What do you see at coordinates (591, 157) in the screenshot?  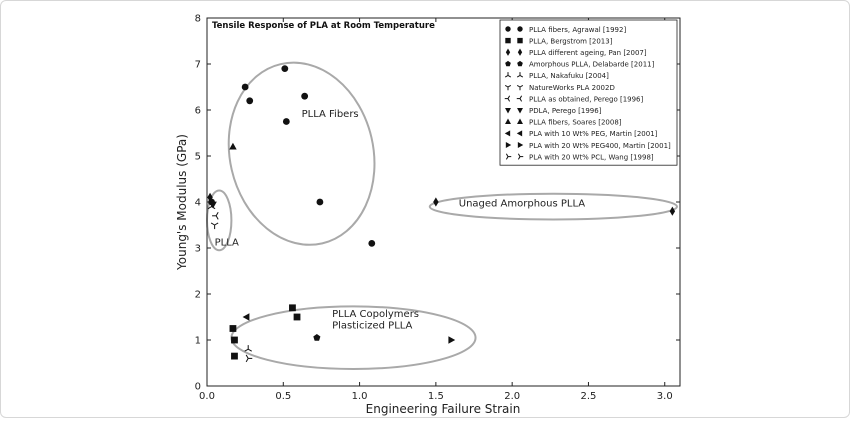 I see `legend-label: PLA with 20 Wt% PCL, Wang [1998]` at bounding box center [591, 157].